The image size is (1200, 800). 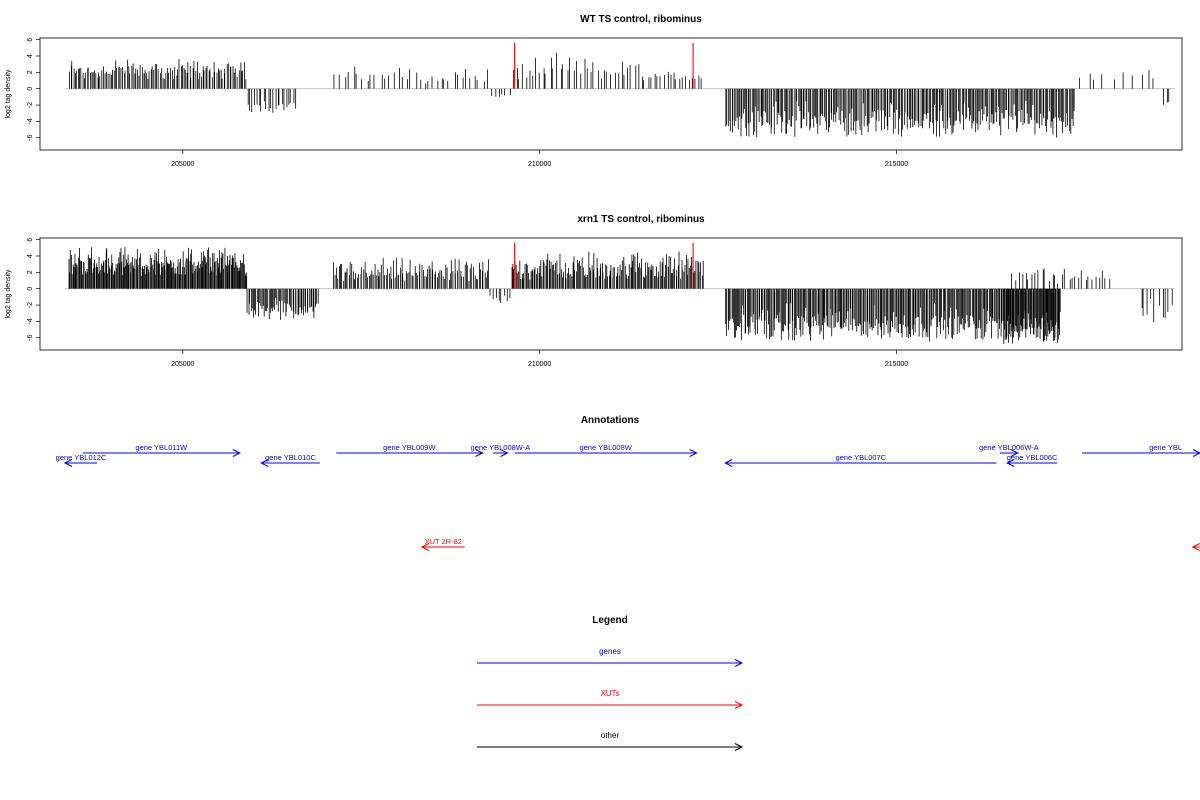 I want to click on feature-arrow: gene YBL012C, so click(x=81, y=460).